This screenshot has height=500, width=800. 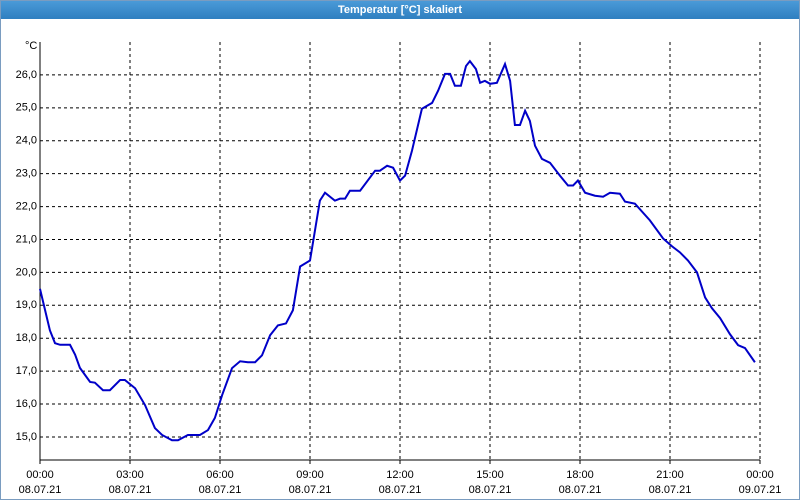 I want to click on x-tick-label: 12:00, so click(x=400, y=475).